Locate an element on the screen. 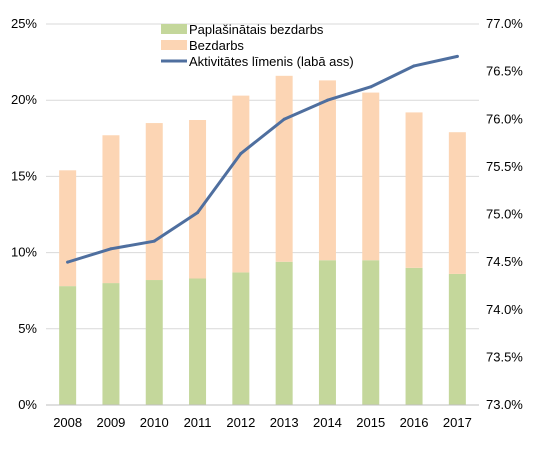 This screenshot has height=452, width=545. x-tick-label: 2015 is located at coordinates (370, 422).